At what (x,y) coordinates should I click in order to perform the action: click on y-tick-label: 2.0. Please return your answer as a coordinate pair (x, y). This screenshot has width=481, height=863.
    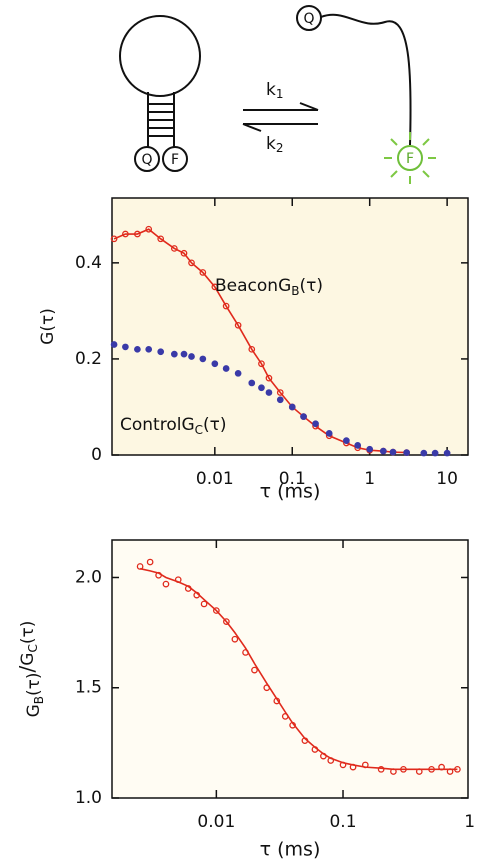
    Looking at the image, I should click on (88, 577).